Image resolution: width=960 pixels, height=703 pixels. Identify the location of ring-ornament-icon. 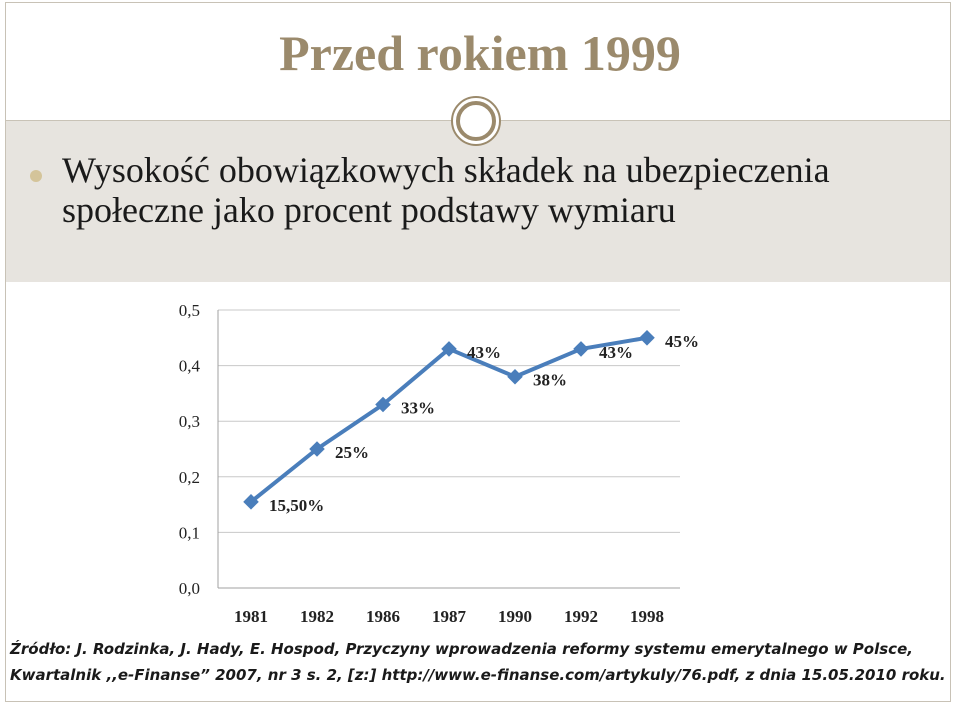
(476, 121).